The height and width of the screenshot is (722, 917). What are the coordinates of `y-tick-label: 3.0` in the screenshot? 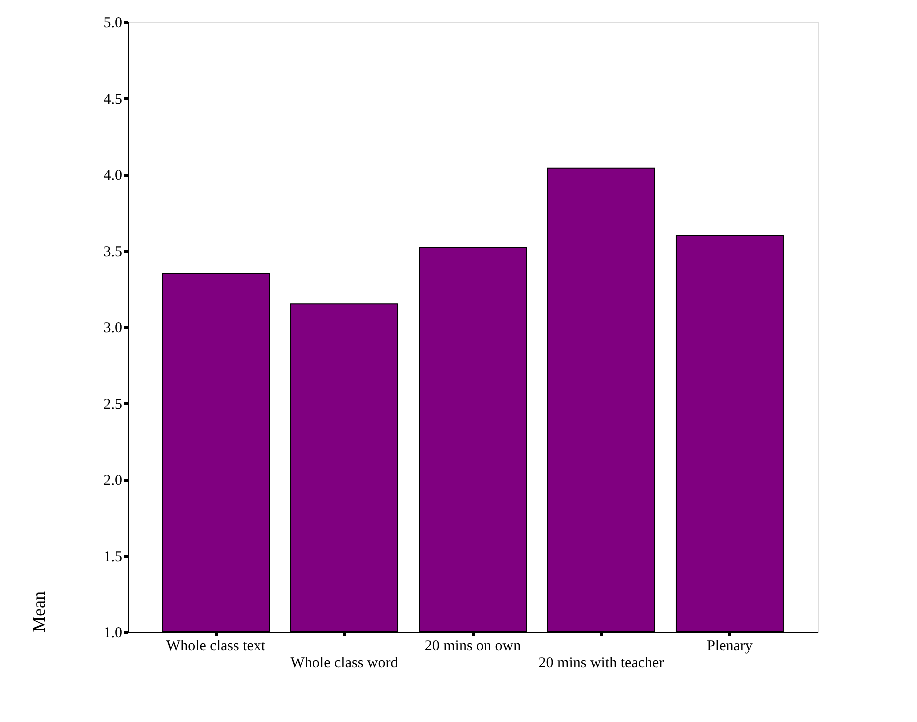 It's located at (113, 328).